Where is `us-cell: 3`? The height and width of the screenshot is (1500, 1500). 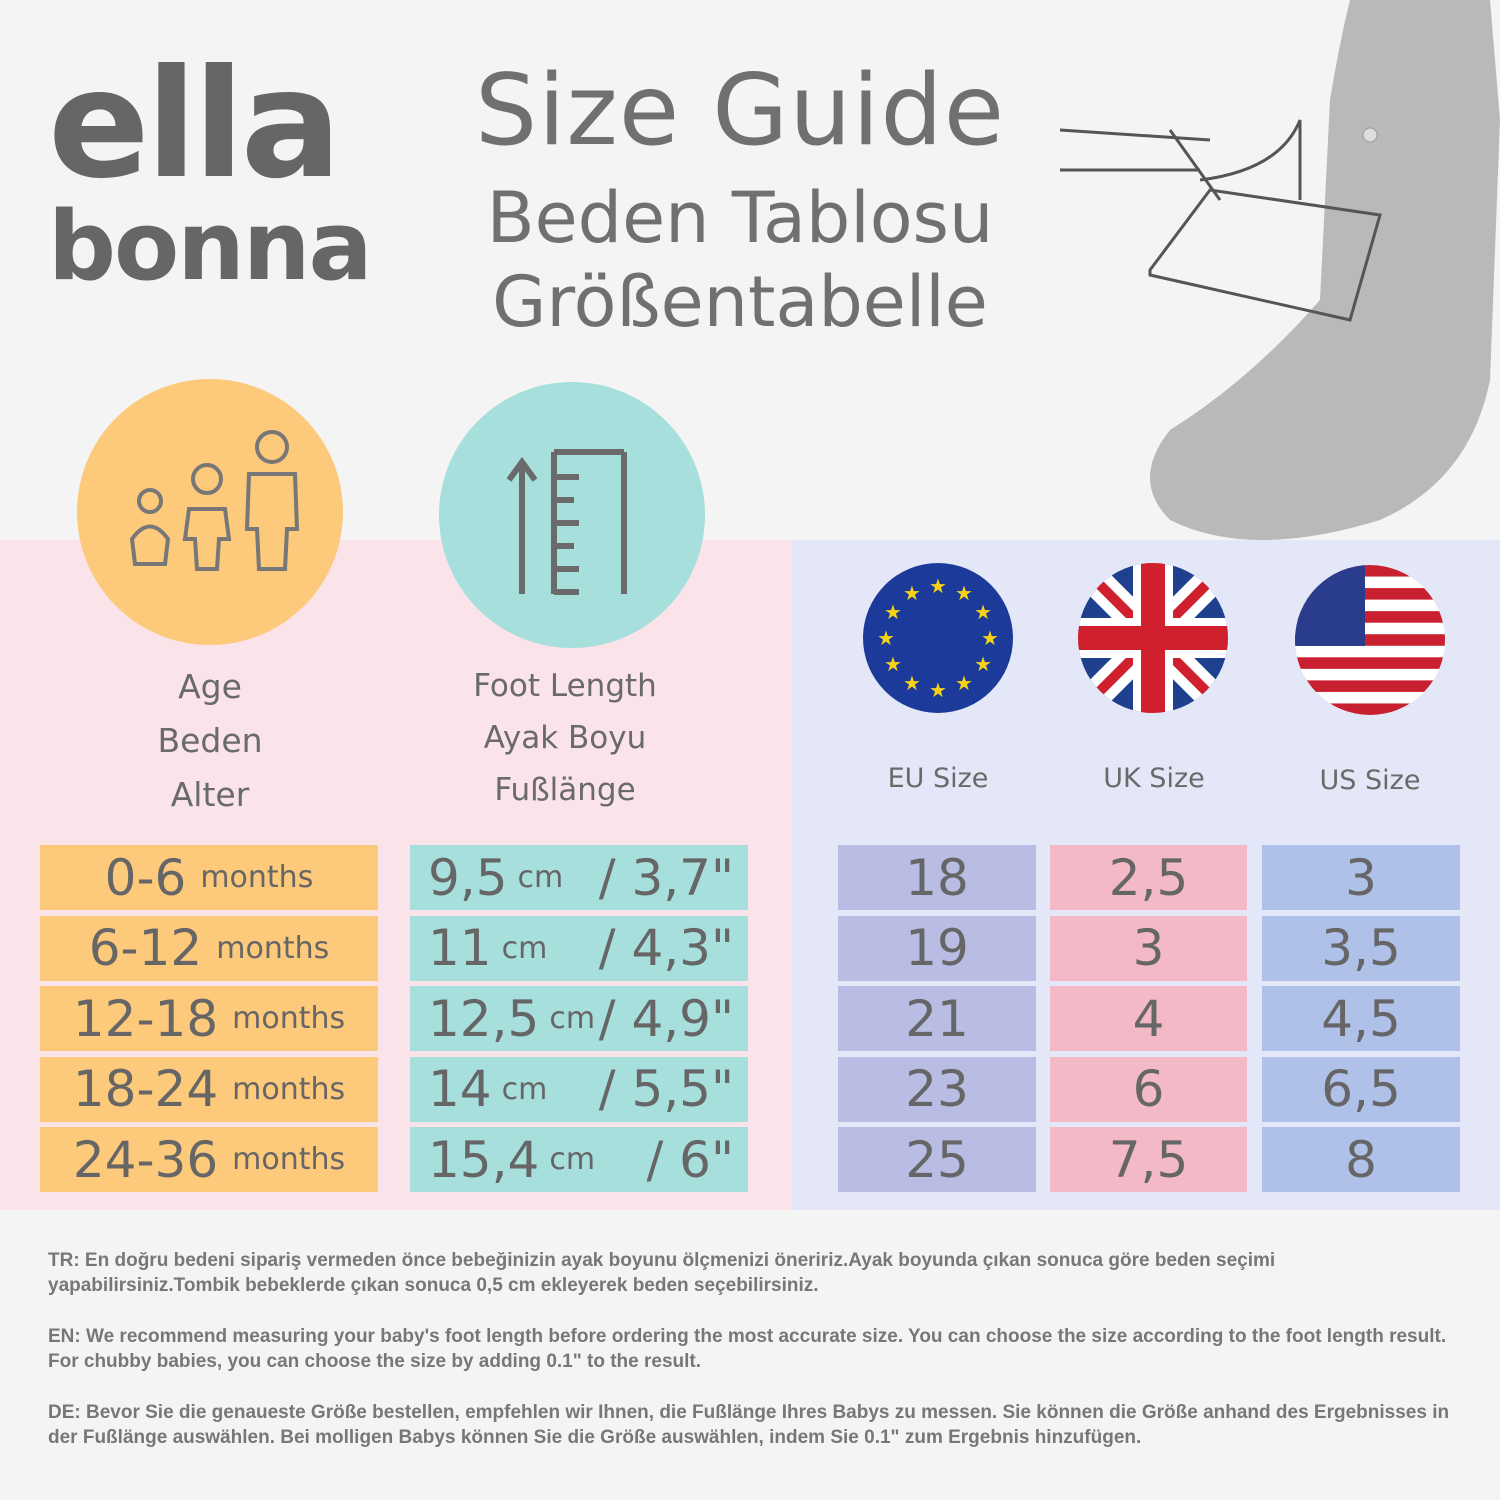
us-cell: 3 is located at coordinates (1361, 877).